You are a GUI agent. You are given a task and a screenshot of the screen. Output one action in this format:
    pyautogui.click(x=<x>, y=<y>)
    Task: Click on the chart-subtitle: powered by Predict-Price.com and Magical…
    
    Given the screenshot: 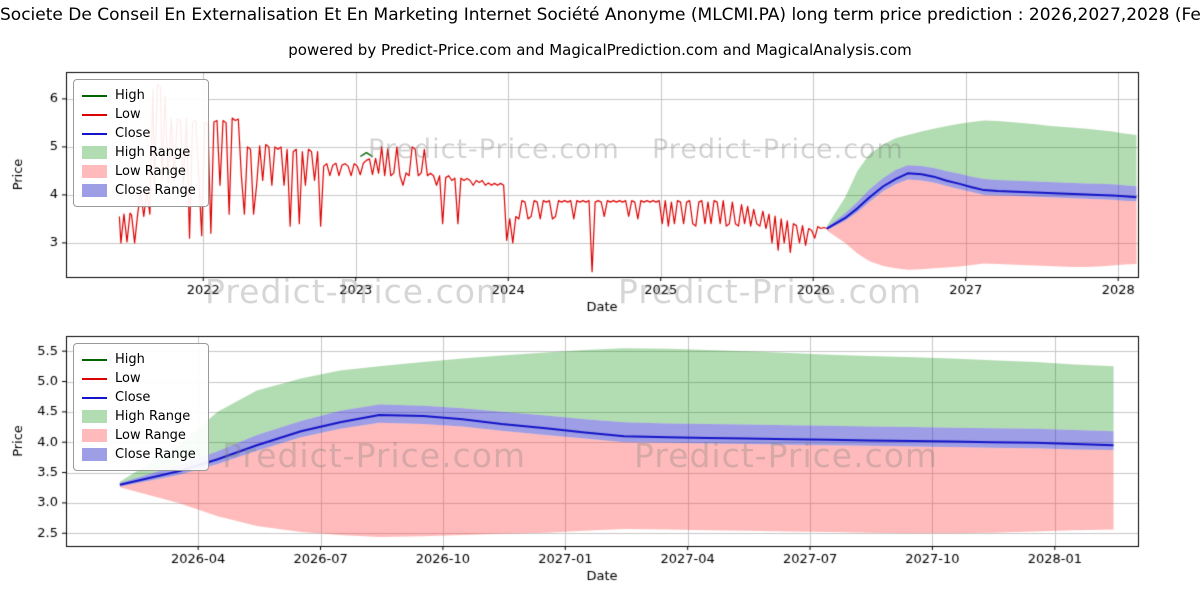 What is the action you would take?
    pyautogui.click(x=600, y=50)
    